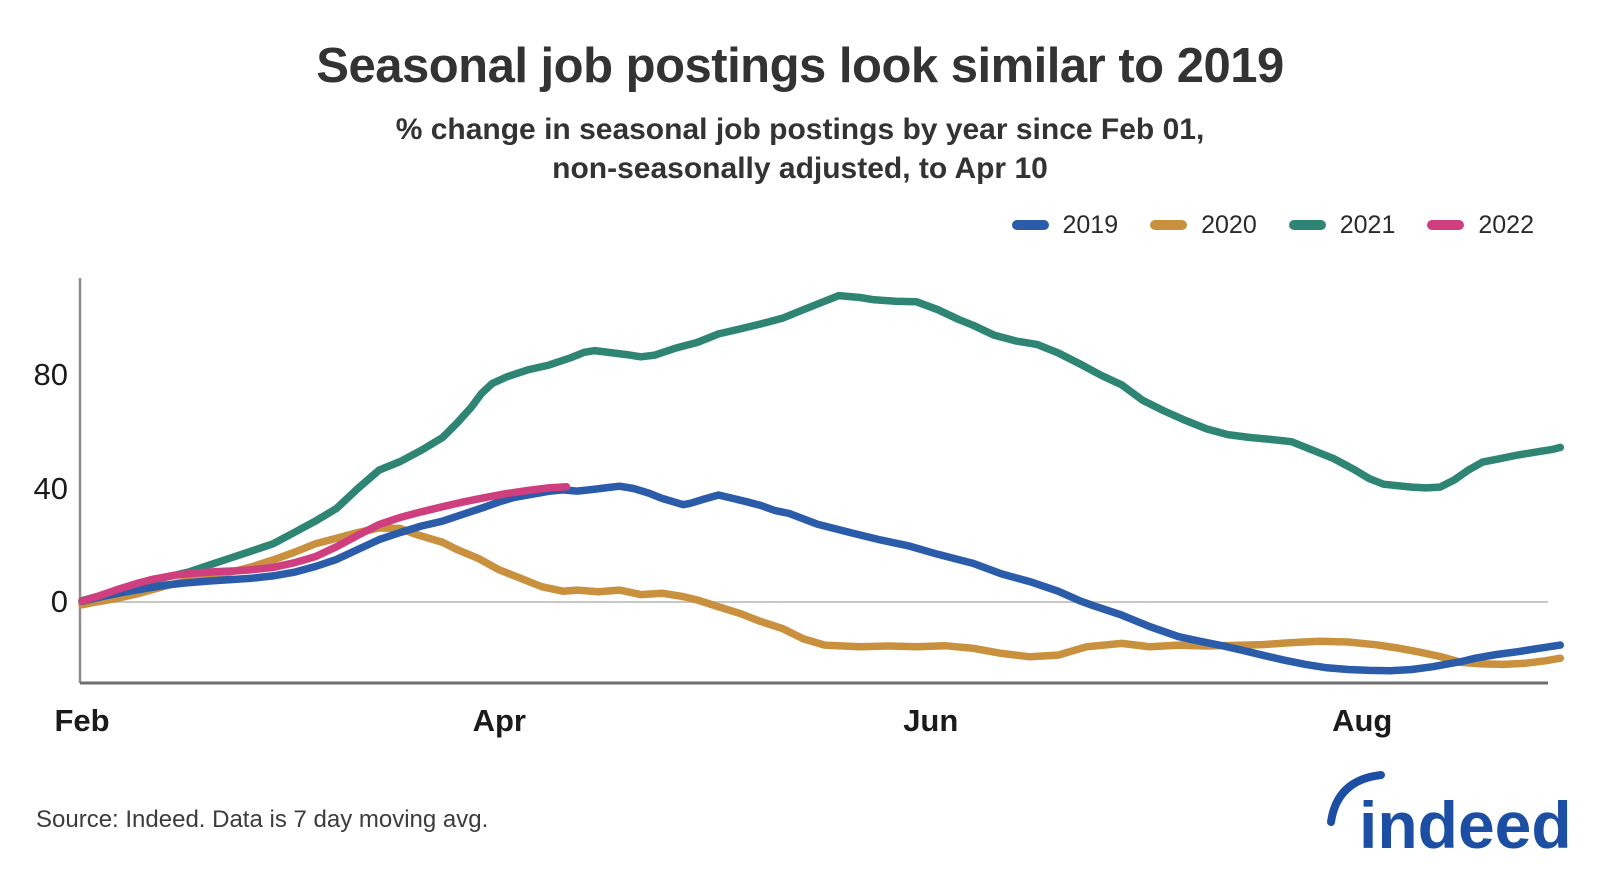 This screenshot has width=1600, height=873. I want to click on x-tick-Jun: Jun, so click(931, 720).